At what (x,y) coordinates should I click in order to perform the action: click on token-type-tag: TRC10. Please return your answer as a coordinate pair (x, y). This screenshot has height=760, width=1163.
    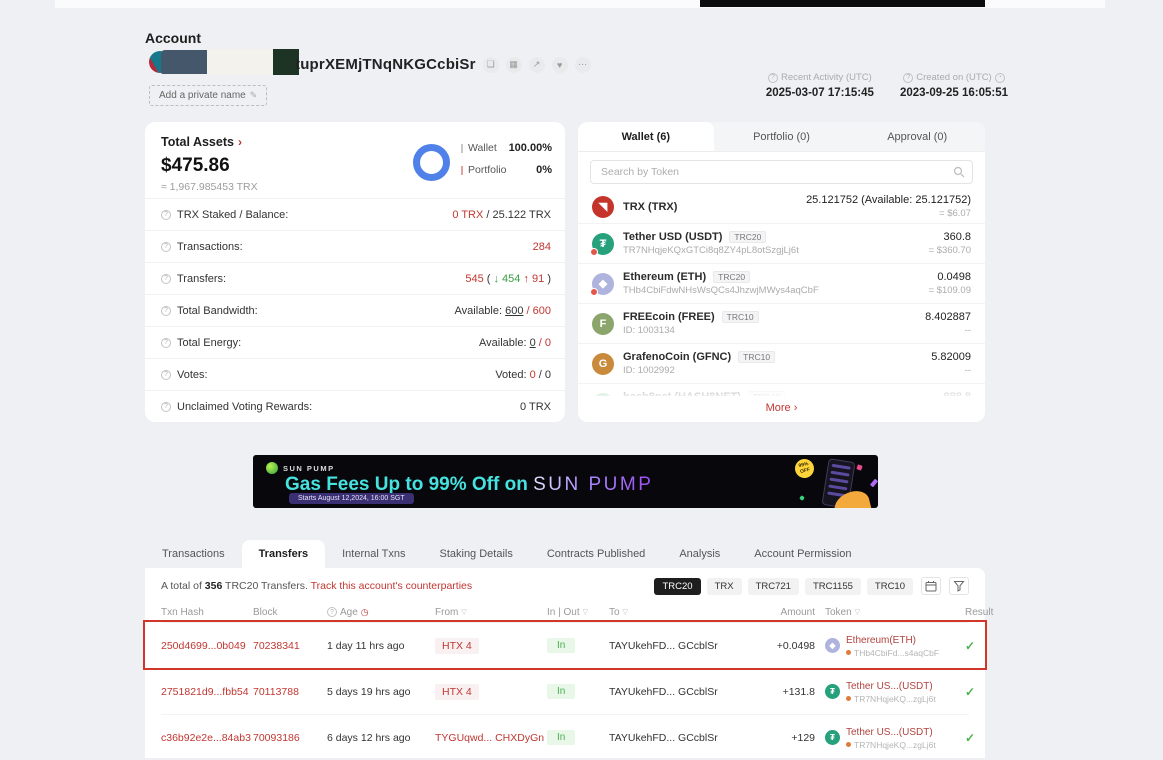
    Looking at the image, I should click on (757, 357).